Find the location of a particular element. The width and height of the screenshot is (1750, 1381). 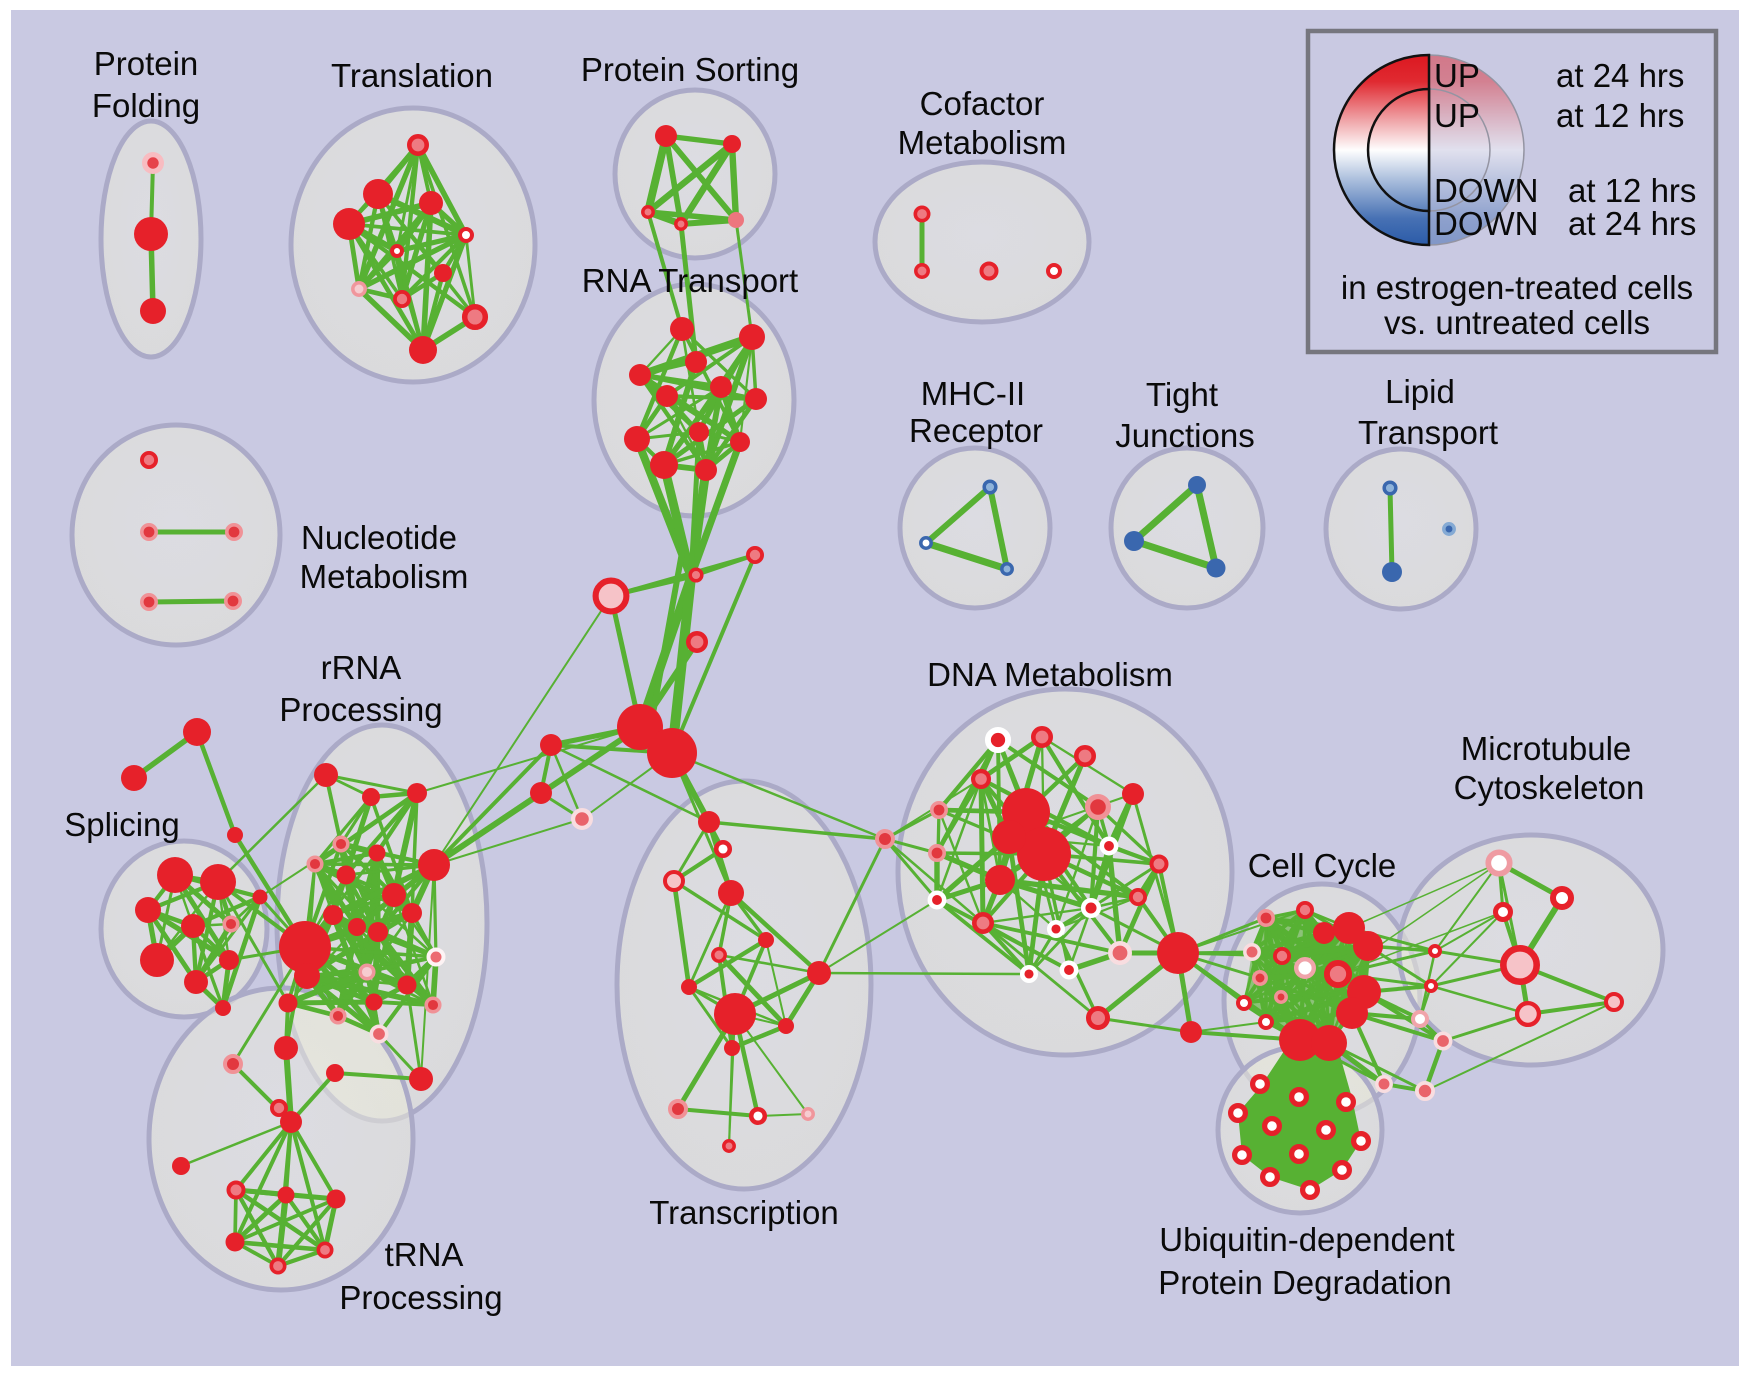

svg-text: RNA Transport is located at coordinates (690, 280).